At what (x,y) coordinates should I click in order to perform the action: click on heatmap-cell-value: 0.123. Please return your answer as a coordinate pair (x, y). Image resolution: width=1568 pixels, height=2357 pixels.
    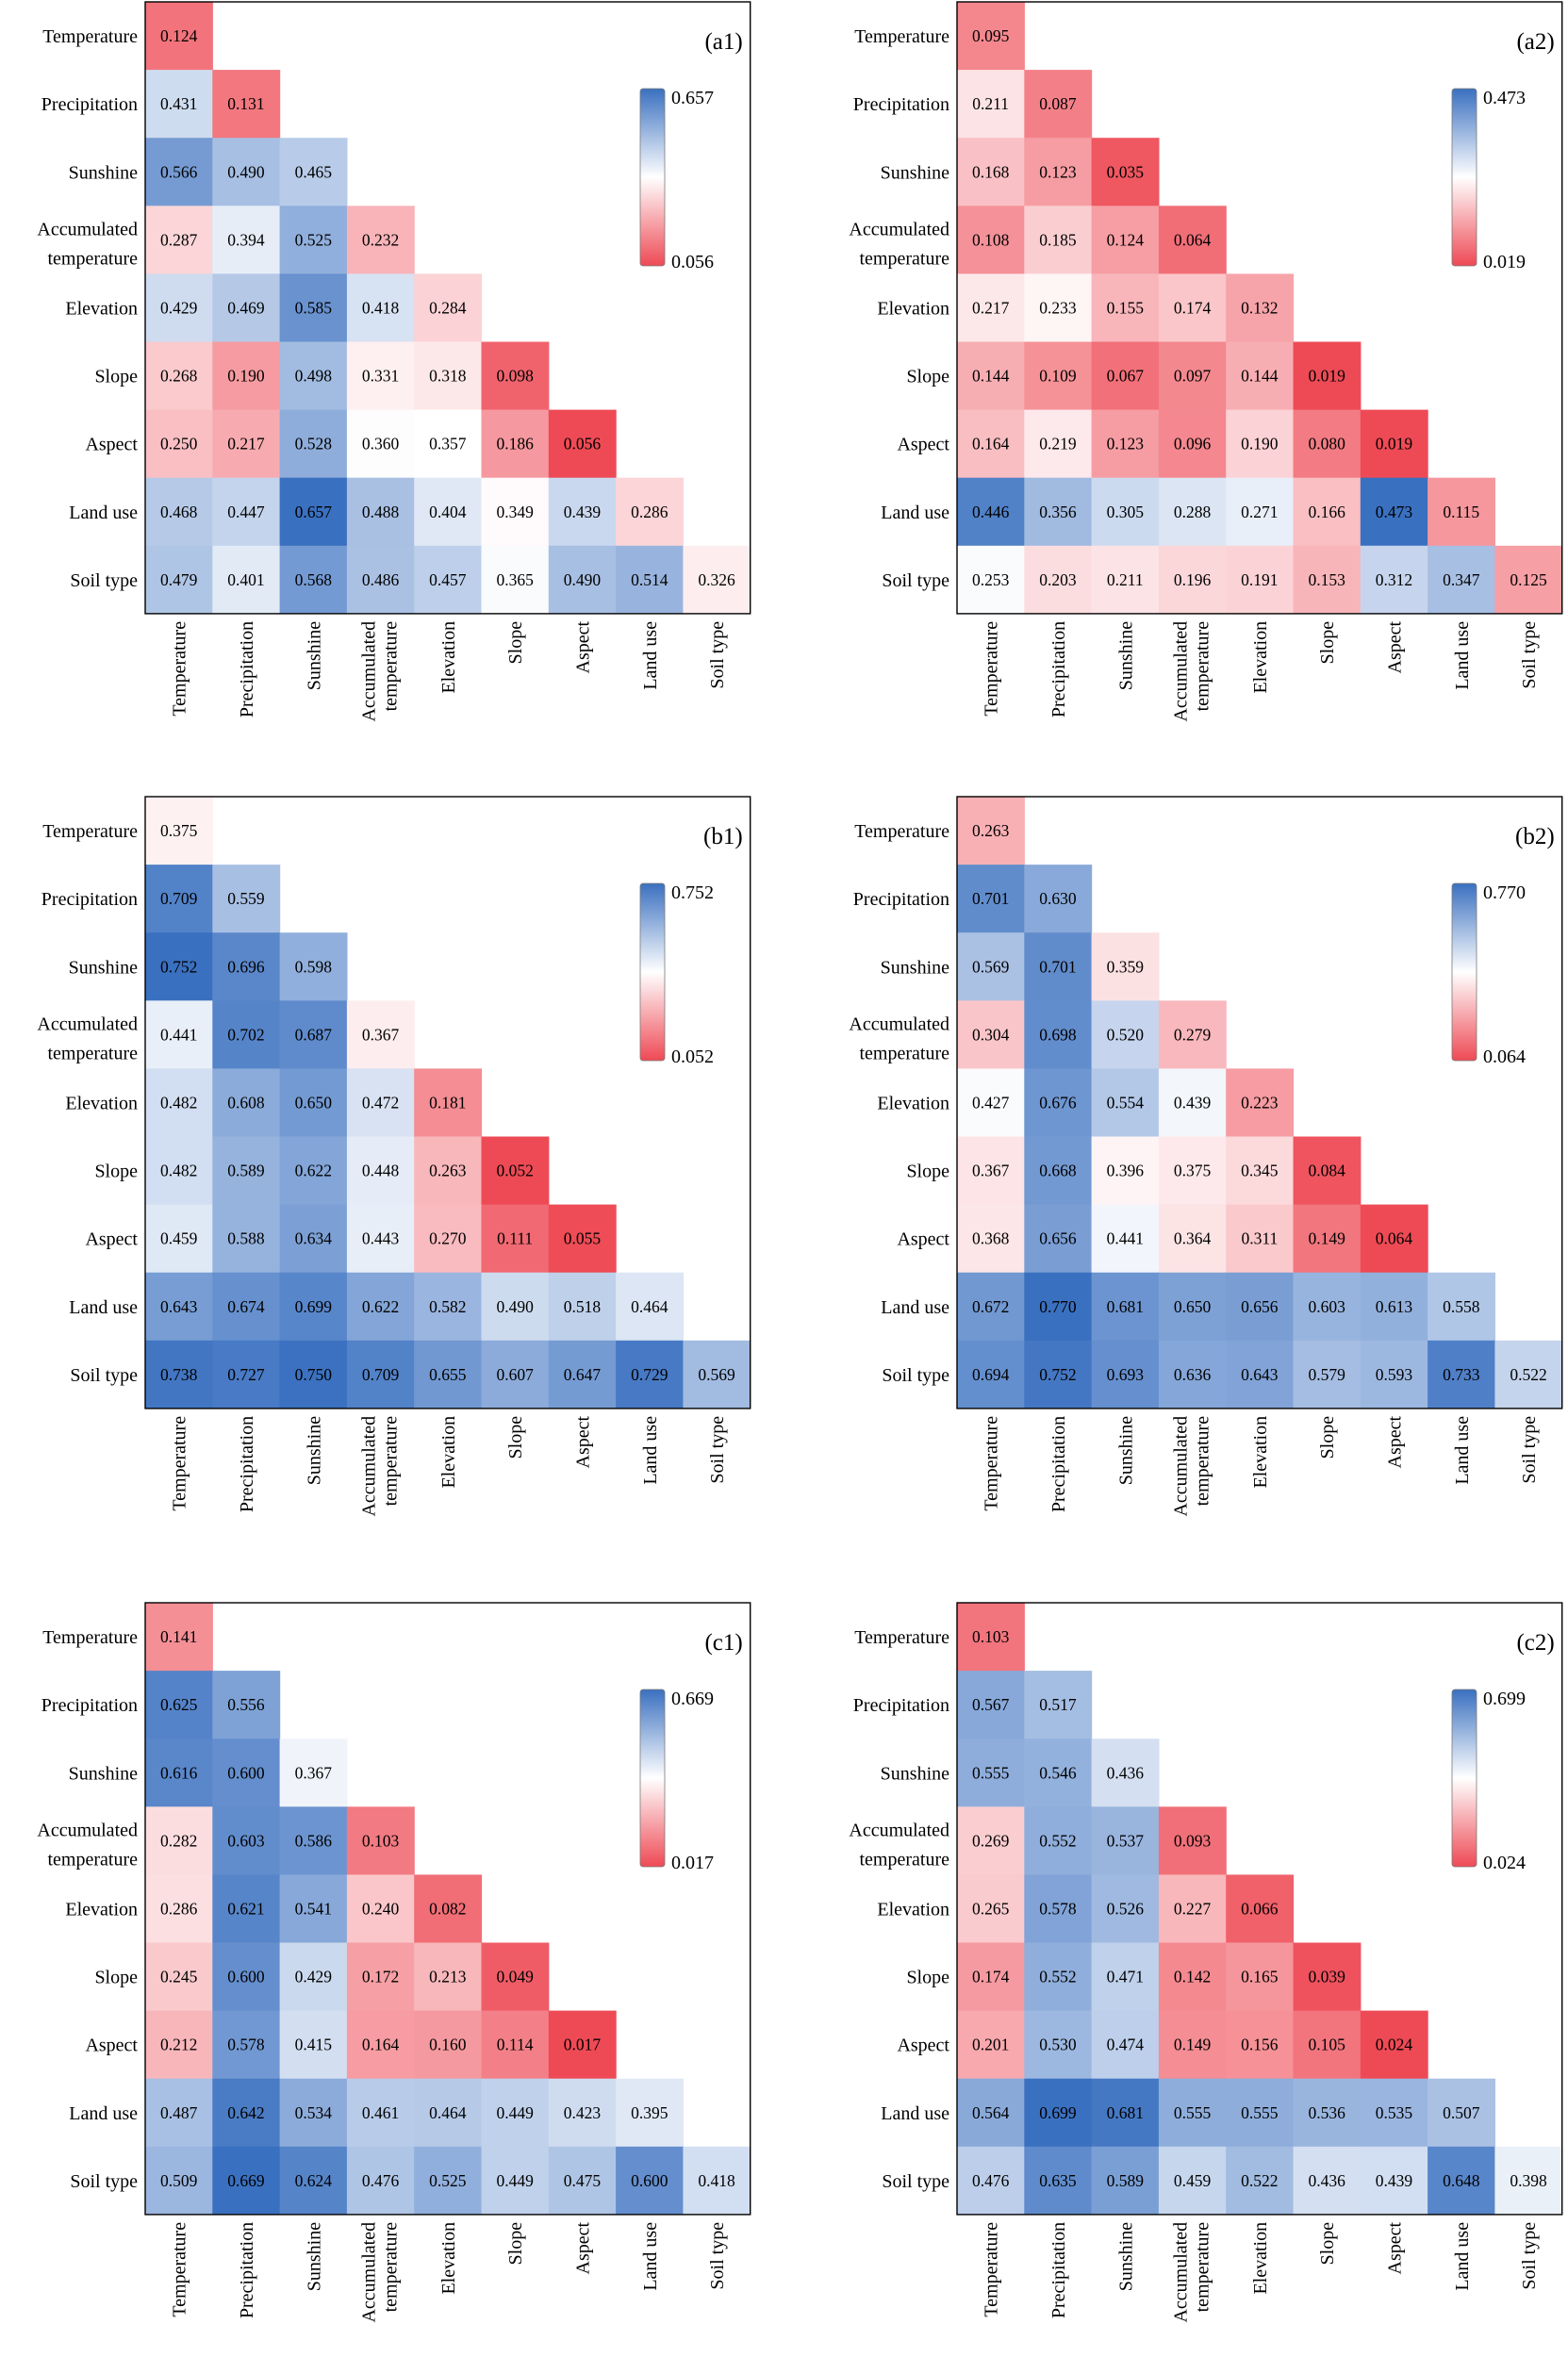
    Looking at the image, I should click on (1058, 171).